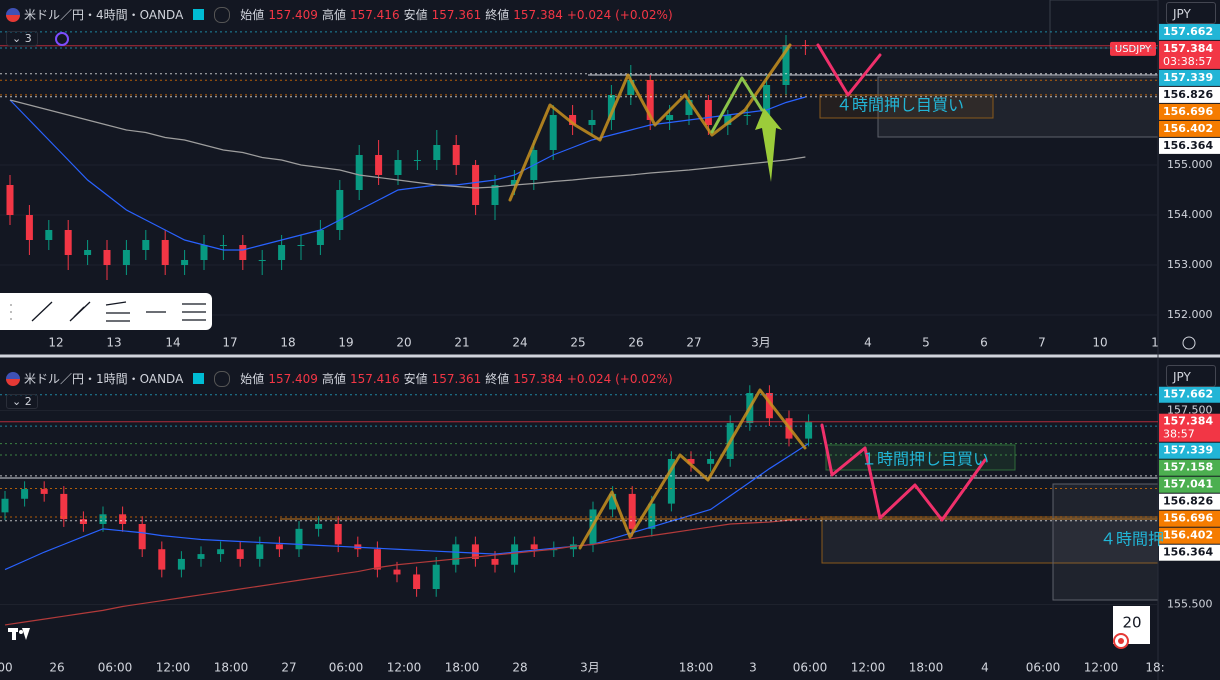 The height and width of the screenshot is (680, 1220). What do you see at coordinates (194, 312) in the screenshot?
I see `channel-tool` at bounding box center [194, 312].